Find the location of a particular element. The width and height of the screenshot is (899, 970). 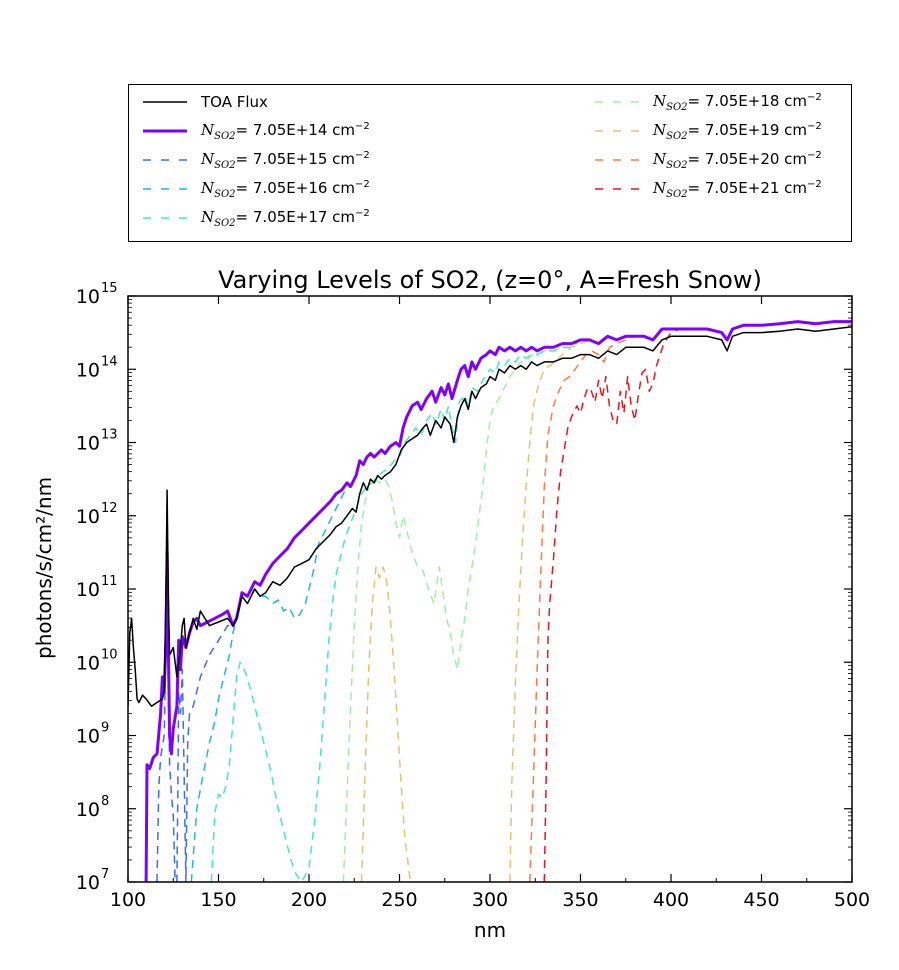

y-tick-exponent: 9 is located at coordinates (105, 728).